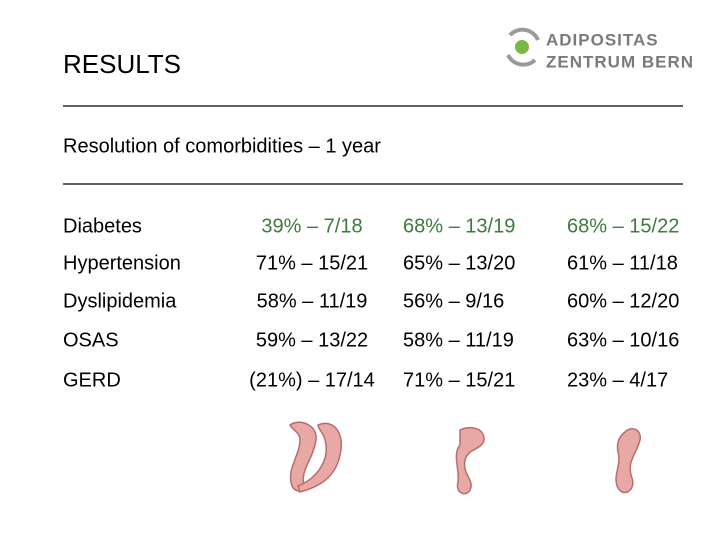 This screenshot has width=720, height=540. I want to click on table-cell: 59% – 13/22, so click(312, 340).